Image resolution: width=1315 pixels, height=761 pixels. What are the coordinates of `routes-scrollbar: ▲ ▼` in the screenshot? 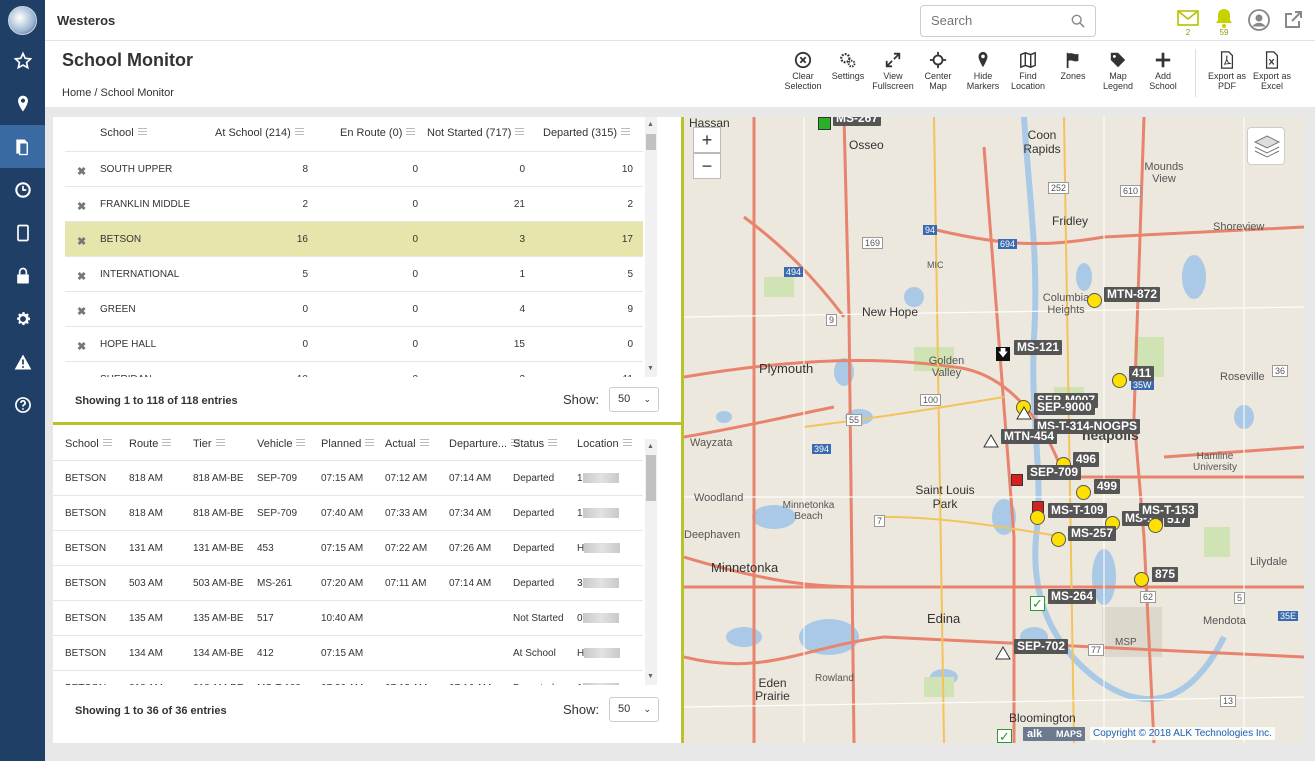 It's located at (651, 562).